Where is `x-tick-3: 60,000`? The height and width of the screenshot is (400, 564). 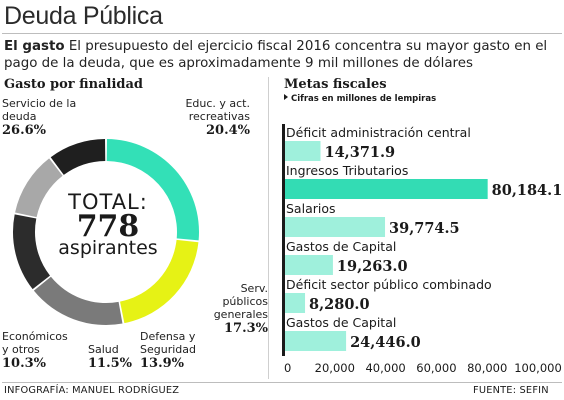
x-tick-3: 60,000 is located at coordinates (436, 368).